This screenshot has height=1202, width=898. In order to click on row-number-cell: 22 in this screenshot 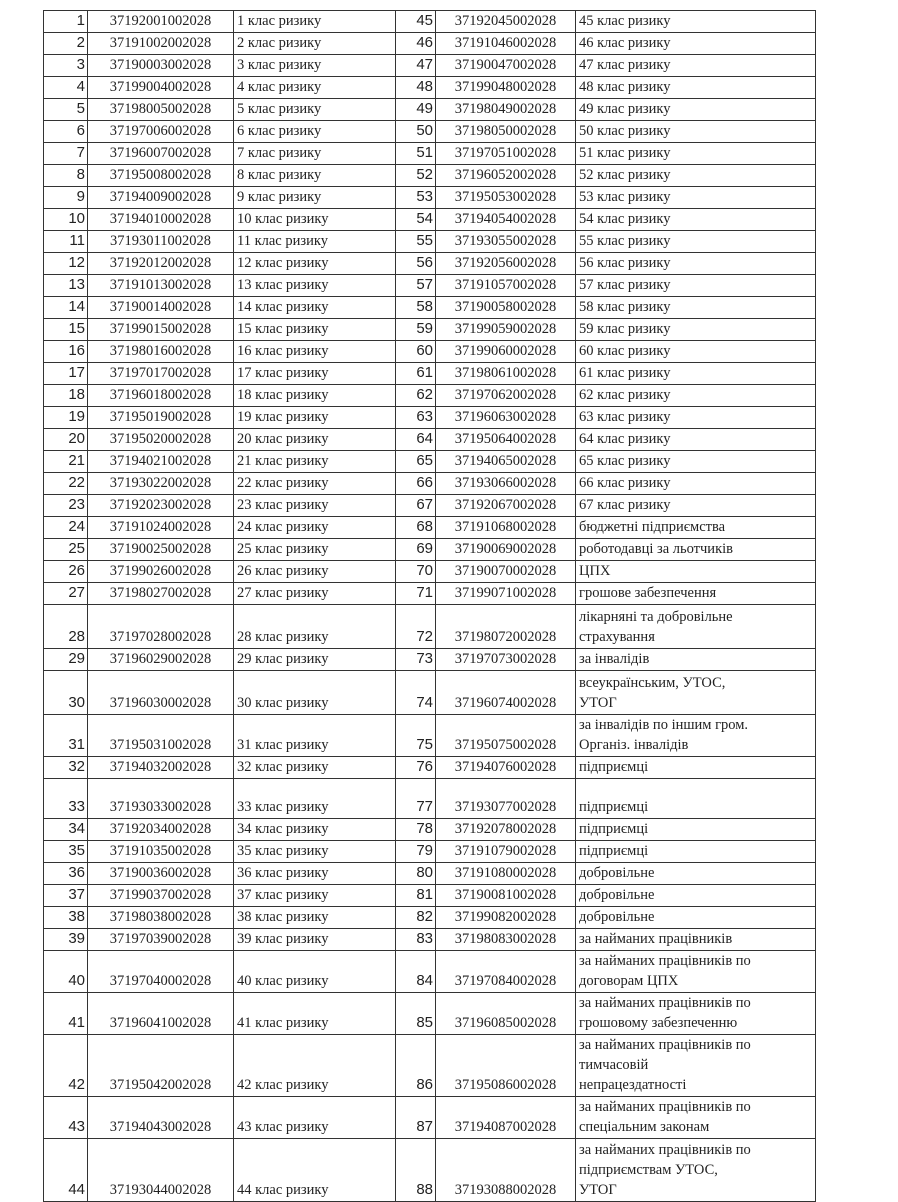, I will do `click(65, 483)`.